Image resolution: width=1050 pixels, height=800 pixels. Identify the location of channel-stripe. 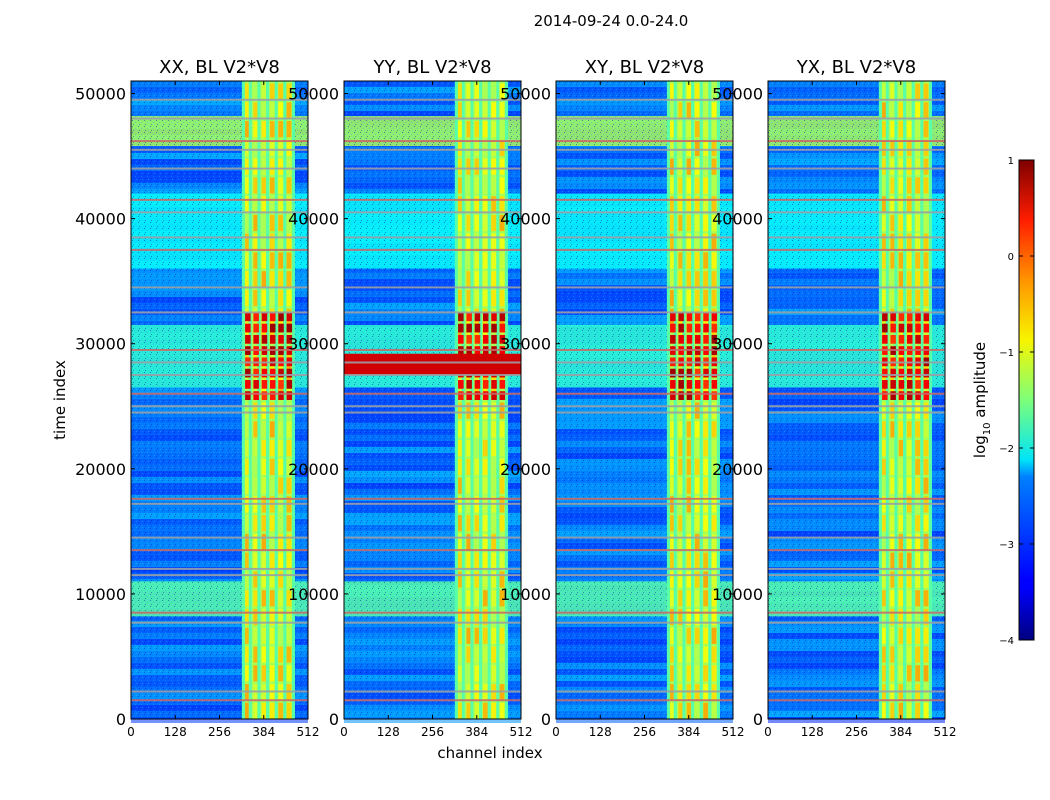
(481, 400).